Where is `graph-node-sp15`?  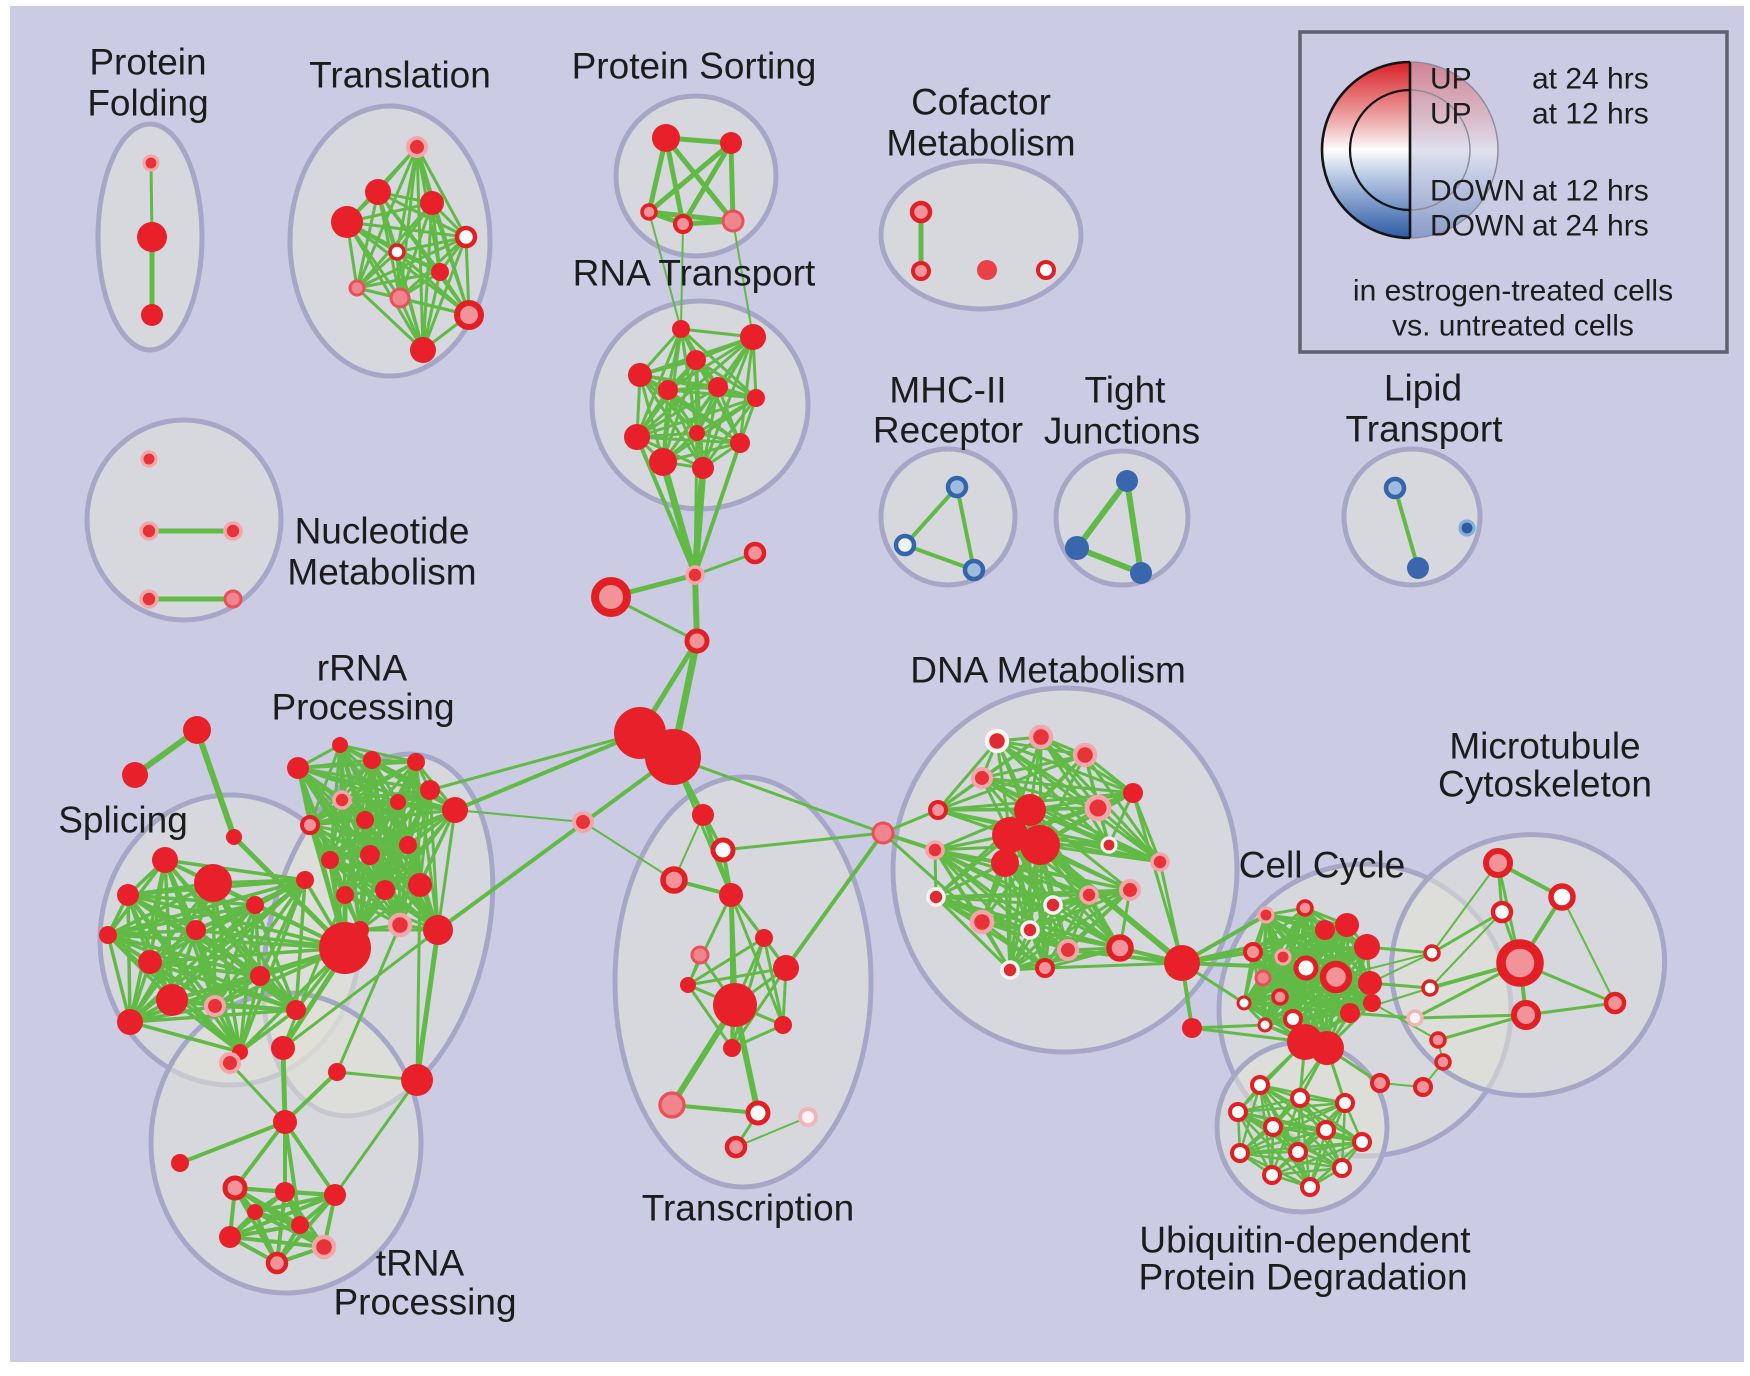 graph-node-sp15 is located at coordinates (305, 880).